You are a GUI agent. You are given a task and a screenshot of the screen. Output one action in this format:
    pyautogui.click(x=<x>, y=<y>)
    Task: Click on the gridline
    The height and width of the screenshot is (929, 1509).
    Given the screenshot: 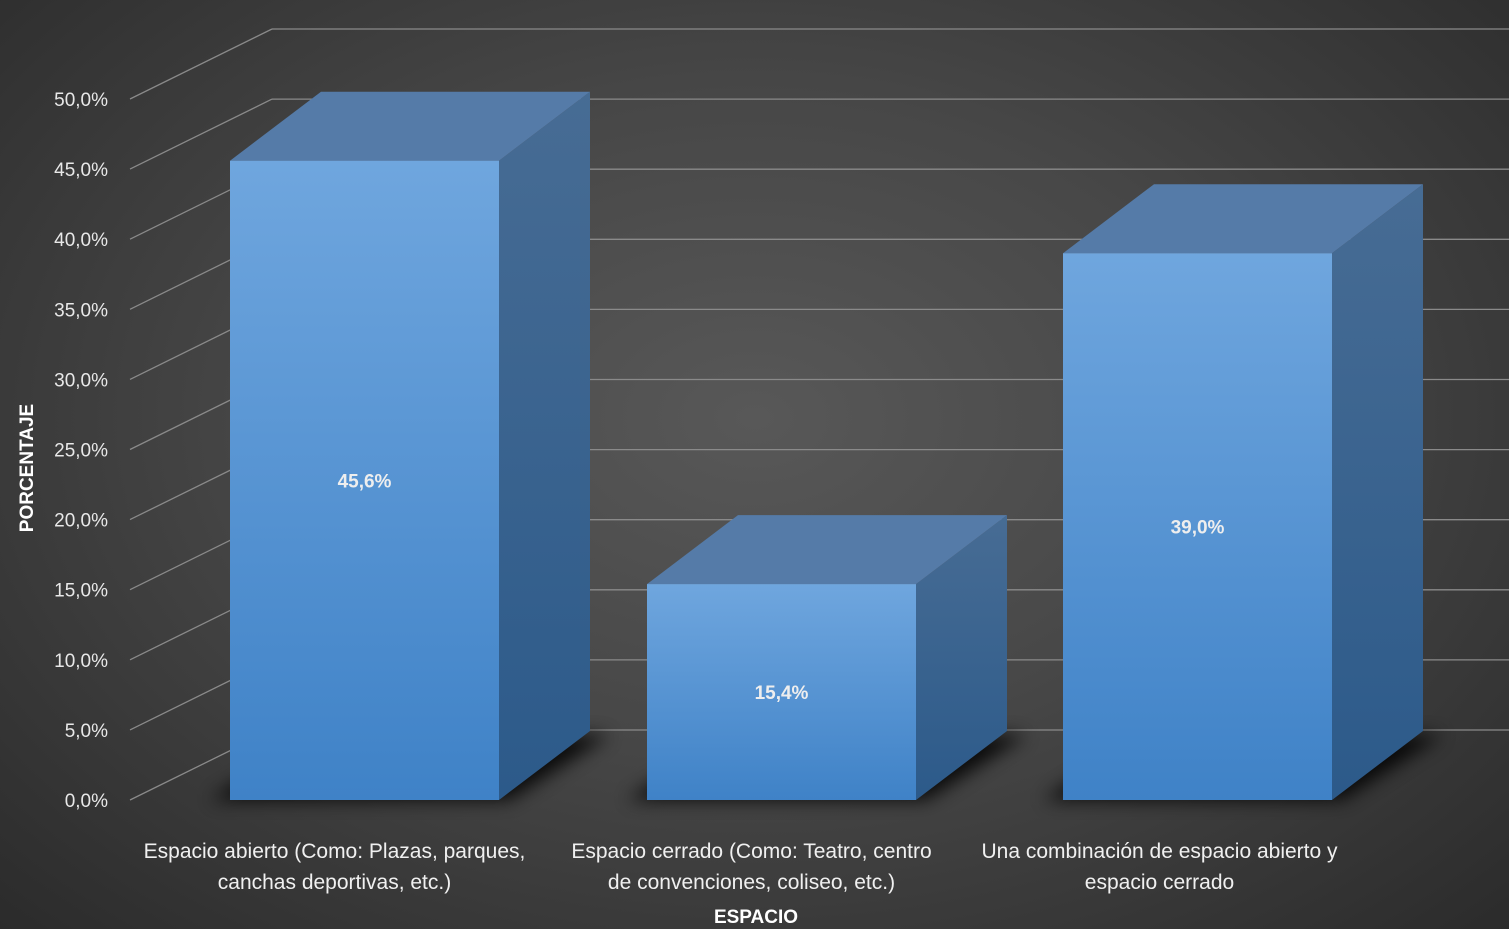 What is the action you would take?
    pyautogui.click(x=819, y=64)
    